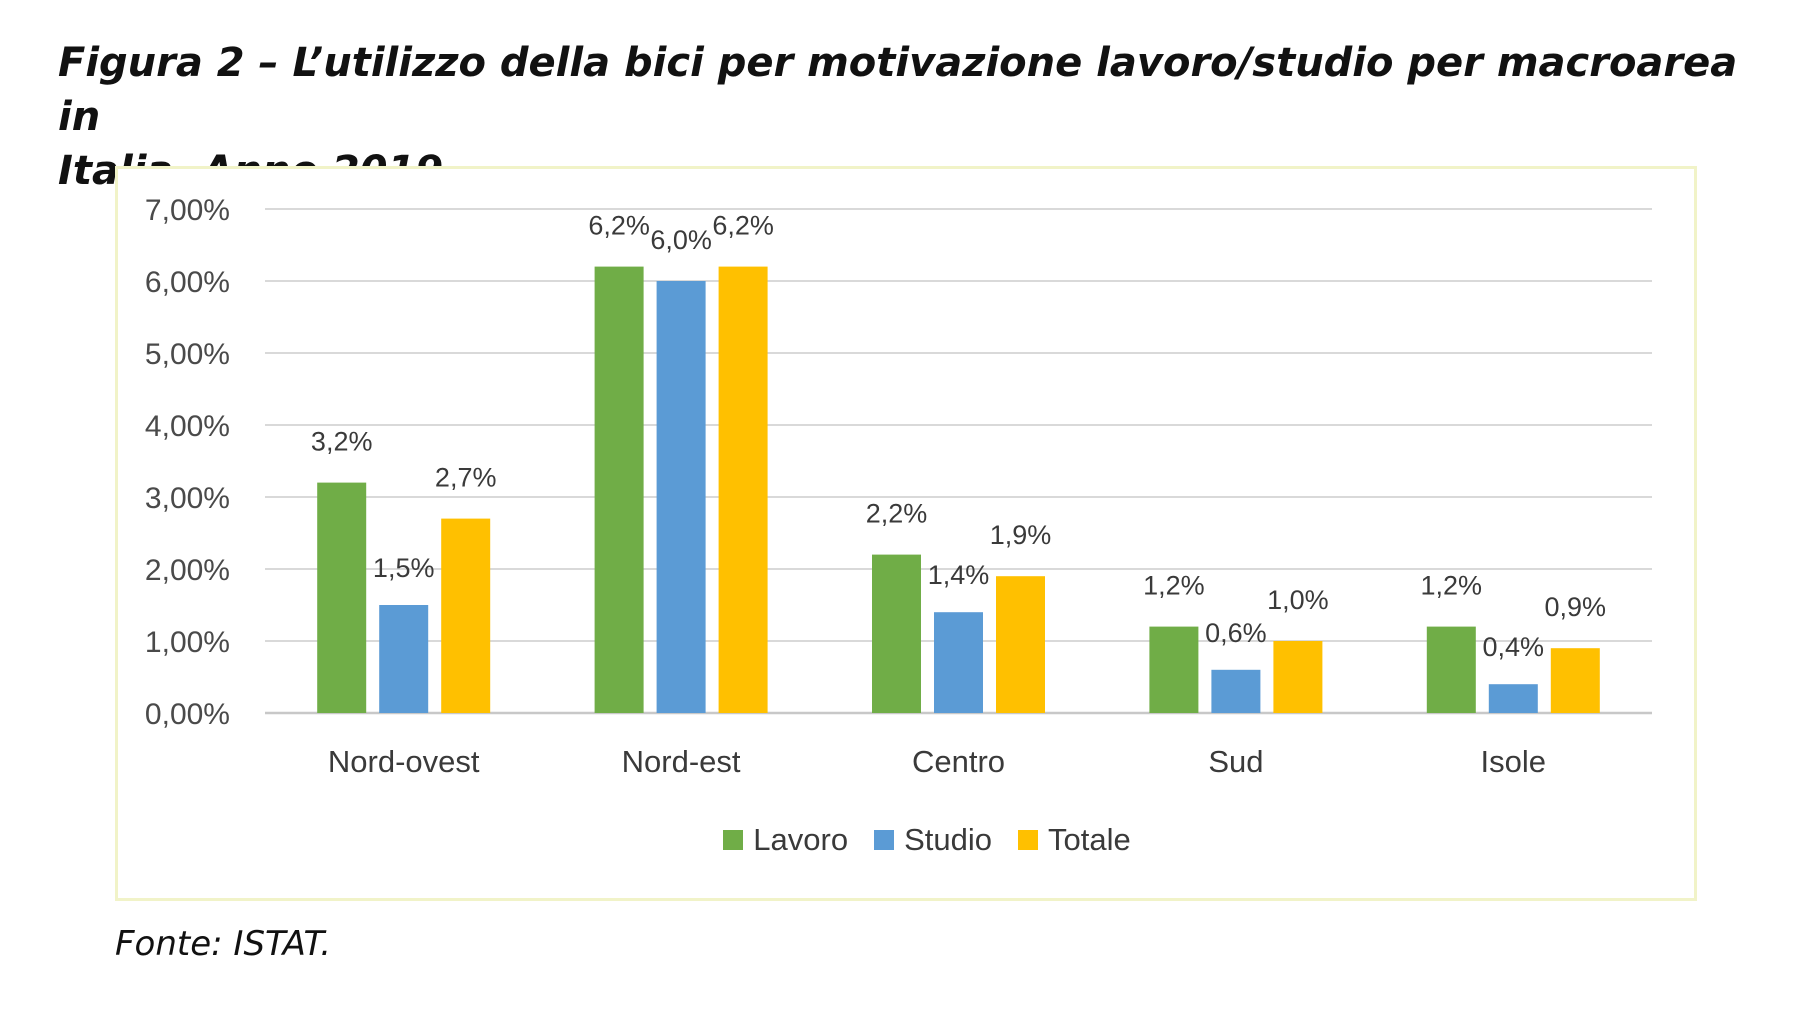 The image size is (1800, 1026). Describe the element at coordinates (959, 575) in the screenshot. I see `data-label-studio-centro: 1,4%` at that location.